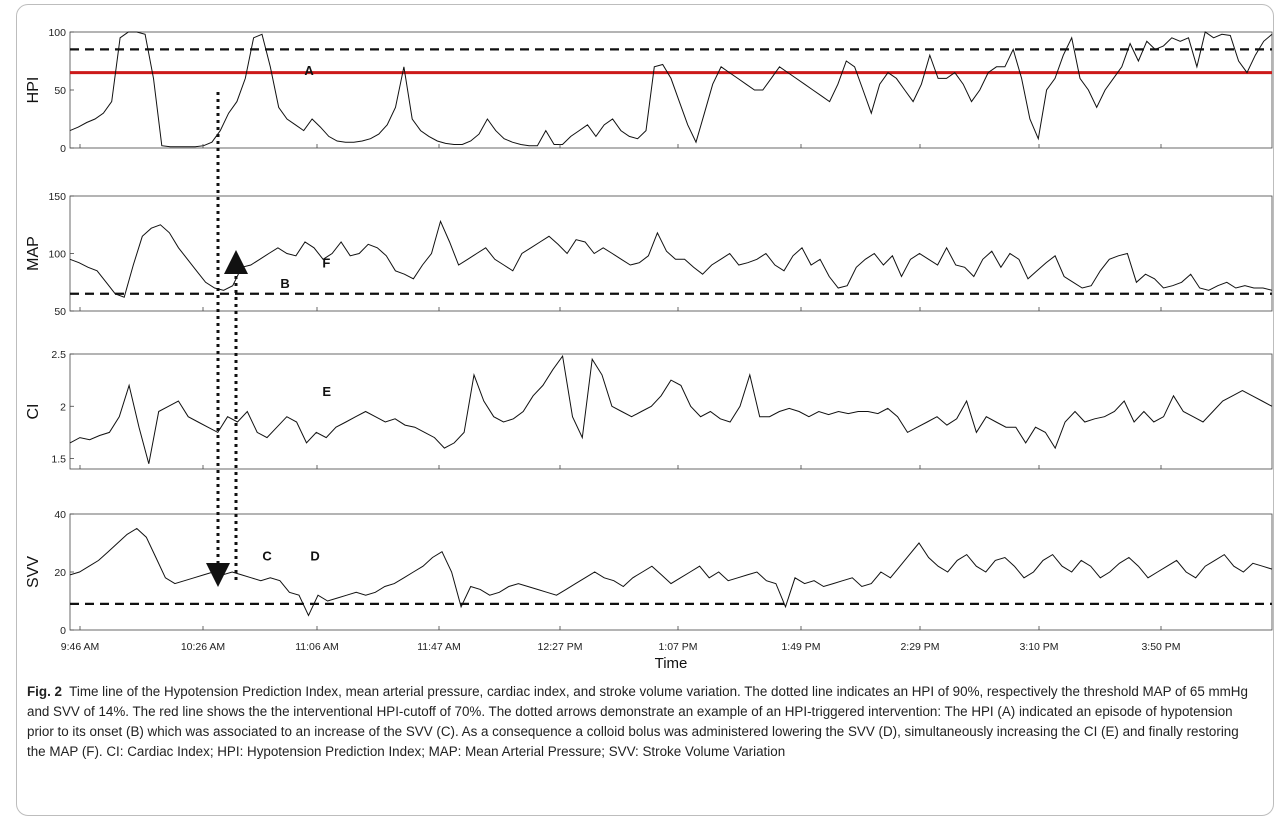 This screenshot has width=1282, height=822. I want to click on annotation-a: A, so click(309, 70).